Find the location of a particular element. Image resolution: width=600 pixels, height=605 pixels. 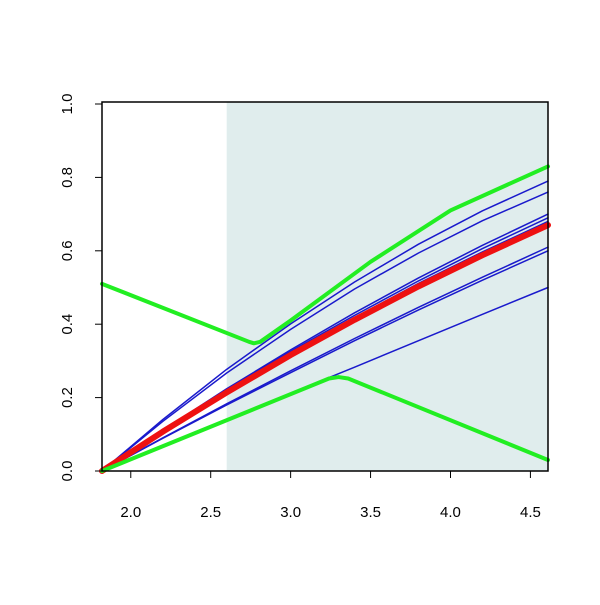

y-tick-label: 0.4 is located at coordinates (67, 324).